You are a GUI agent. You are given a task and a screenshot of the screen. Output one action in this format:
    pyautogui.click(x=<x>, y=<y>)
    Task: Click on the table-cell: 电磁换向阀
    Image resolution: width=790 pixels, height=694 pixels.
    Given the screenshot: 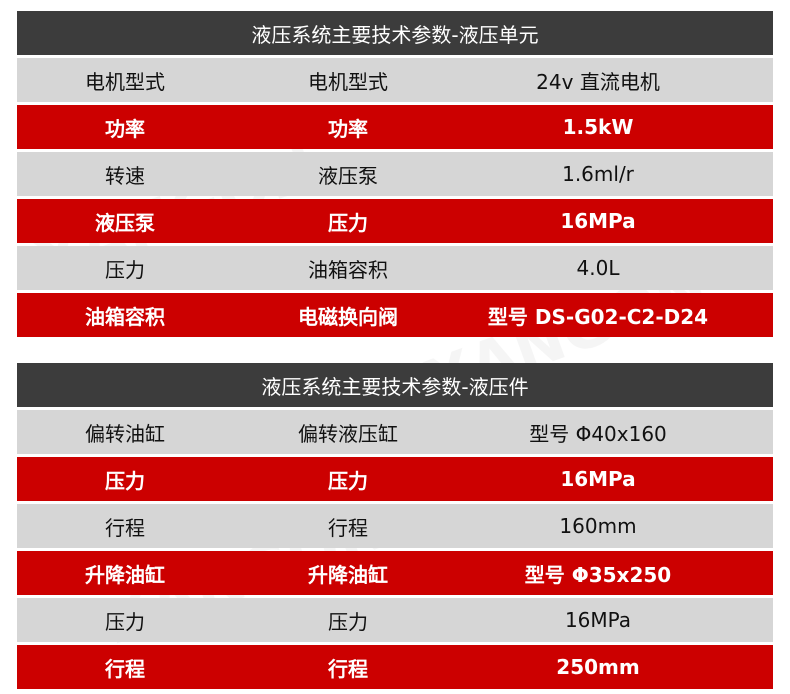 What is the action you would take?
    pyautogui.click(x=348, y=316)
    